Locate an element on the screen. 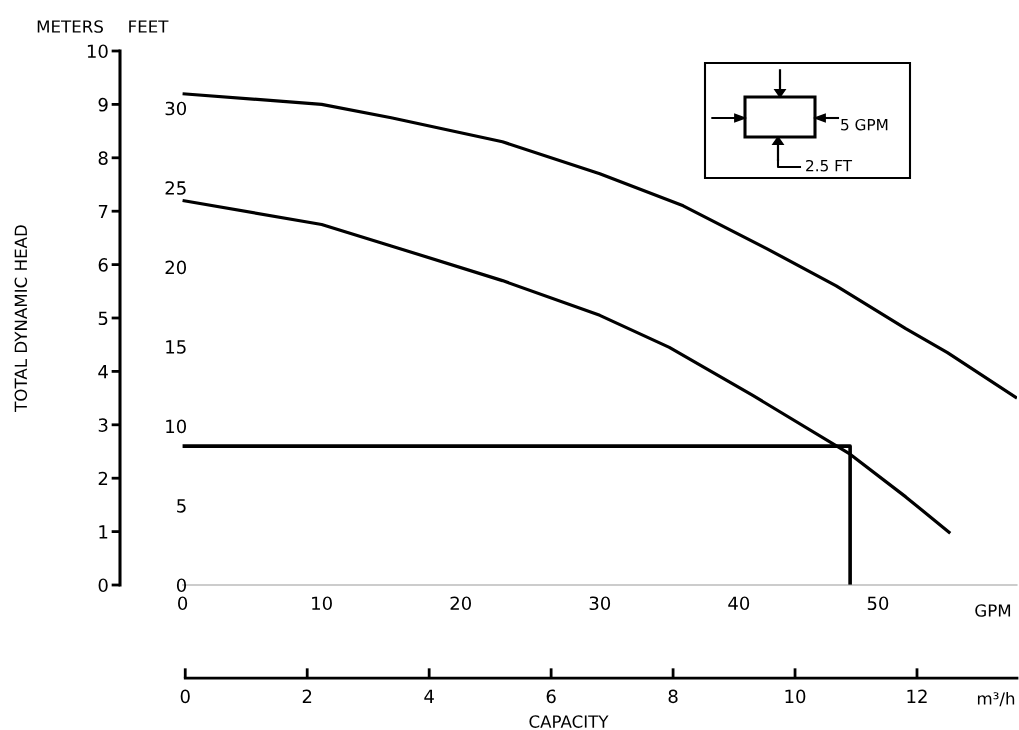 The height and width of the screenshot is (730, 1019). y-tick-label: 7 is located at coordinates (103, 211).